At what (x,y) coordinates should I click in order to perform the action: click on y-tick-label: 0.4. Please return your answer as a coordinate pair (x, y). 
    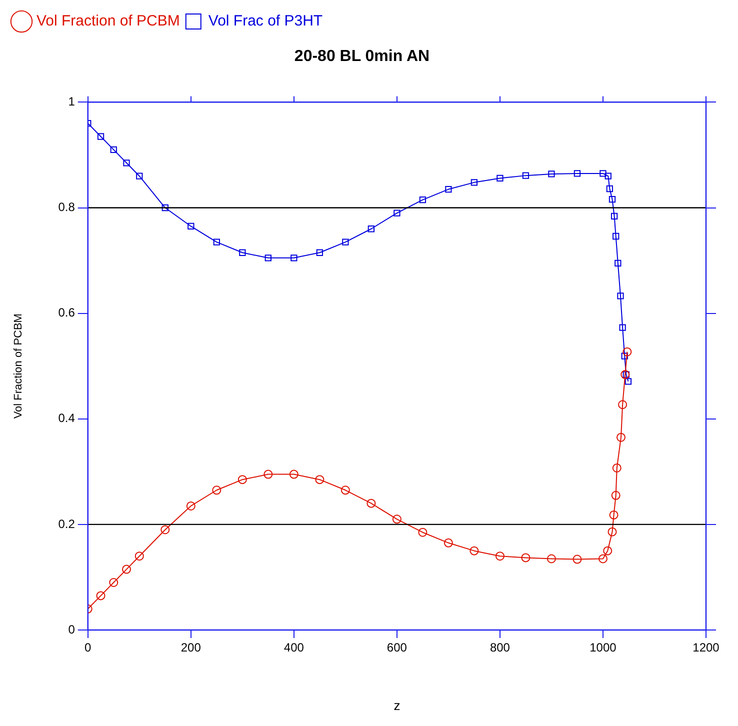
    Looking at the image, I should click on (67, 418).